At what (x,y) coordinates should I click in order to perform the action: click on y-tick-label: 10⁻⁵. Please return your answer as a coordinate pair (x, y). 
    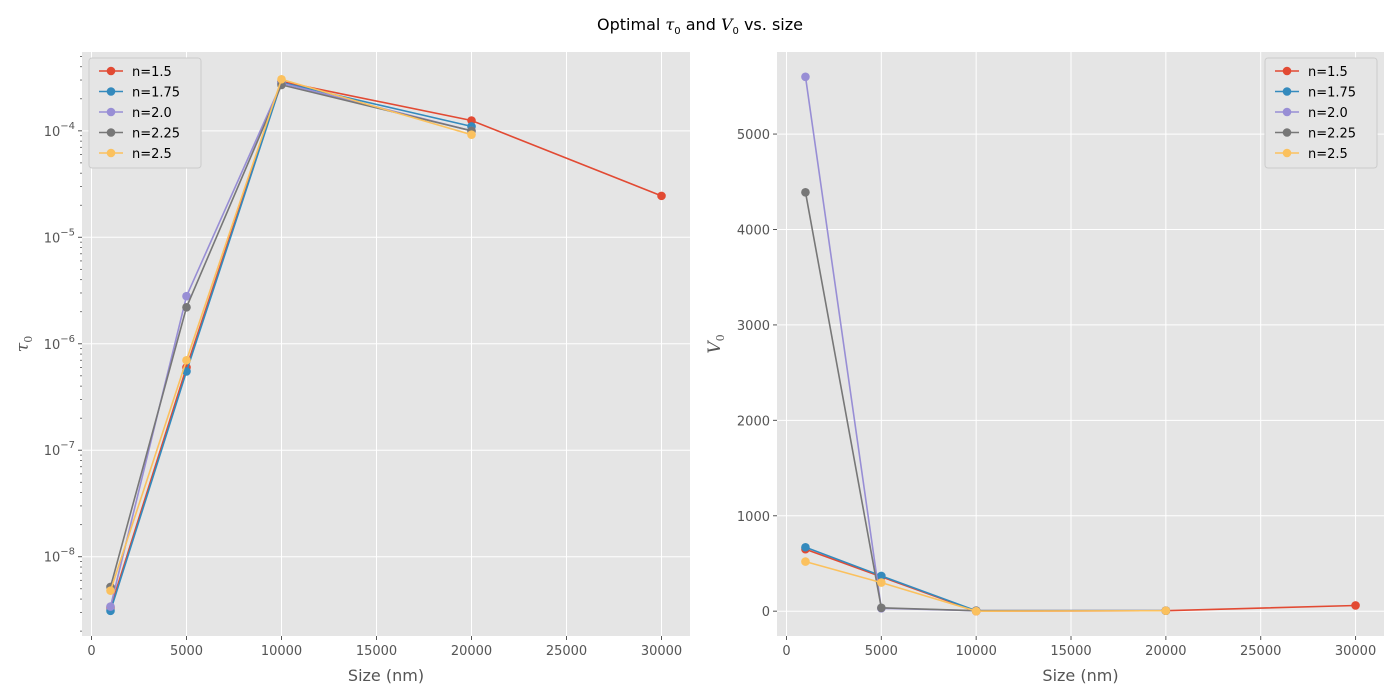
    Looking at the image, I should click on (59, 236).